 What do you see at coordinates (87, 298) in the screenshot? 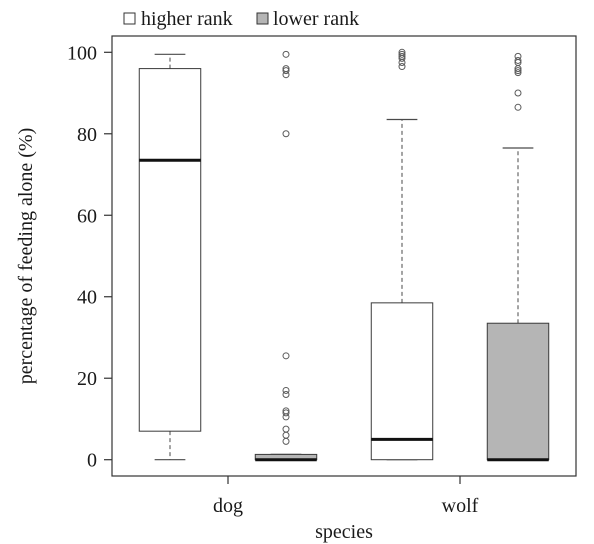
I see `y-tick-label-40: 40` at bounding box center [87, 298].